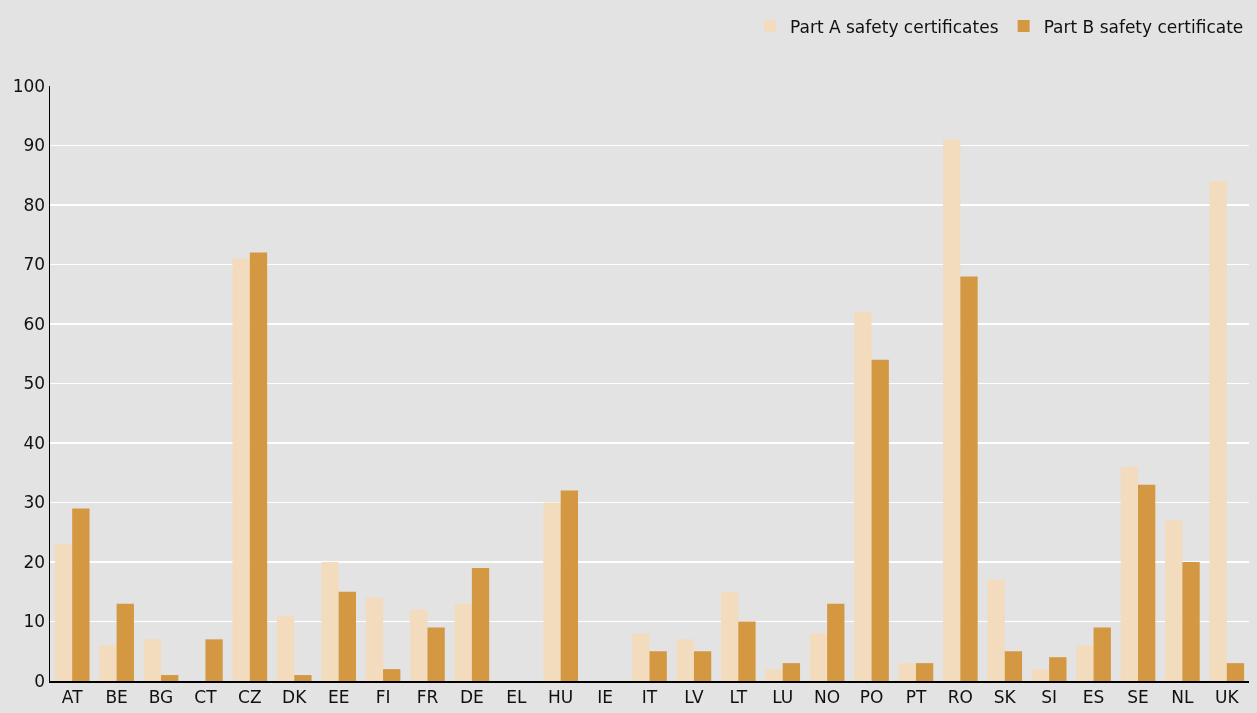 The width and height of the screenshot is (1257, 713). What do you see at coordinates (250, 696) in the screenshot?
I see `x-tick-label: CZ` at bounding box center [250, 696].